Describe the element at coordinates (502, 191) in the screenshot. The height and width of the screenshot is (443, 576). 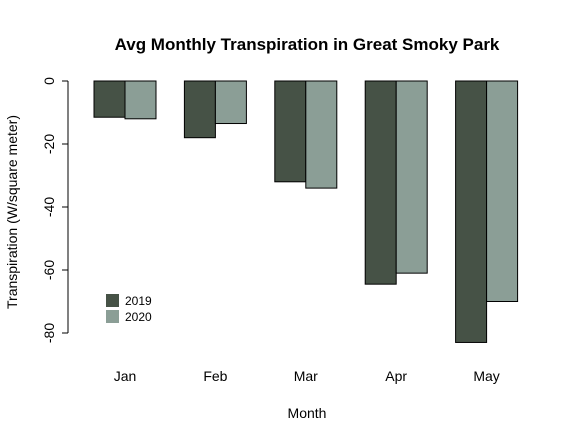
I see `bar-may-2020` at that location.